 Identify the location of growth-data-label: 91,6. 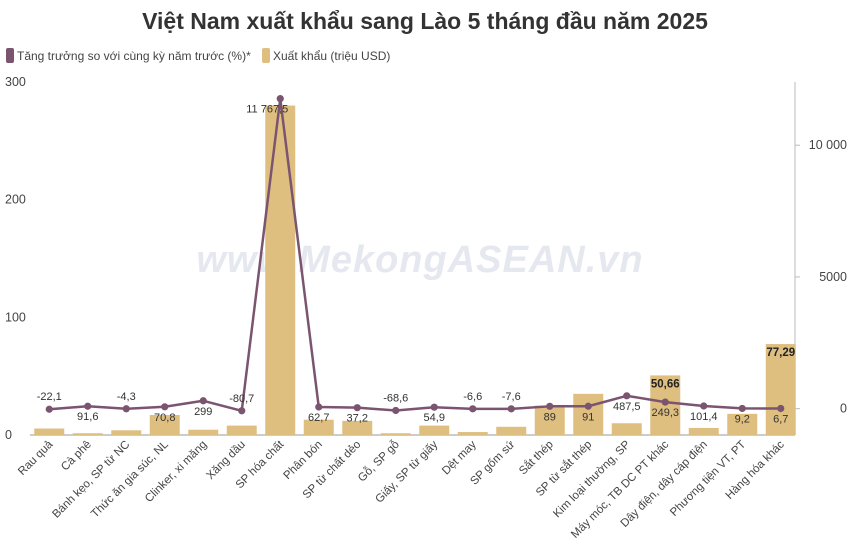
(87, 417).